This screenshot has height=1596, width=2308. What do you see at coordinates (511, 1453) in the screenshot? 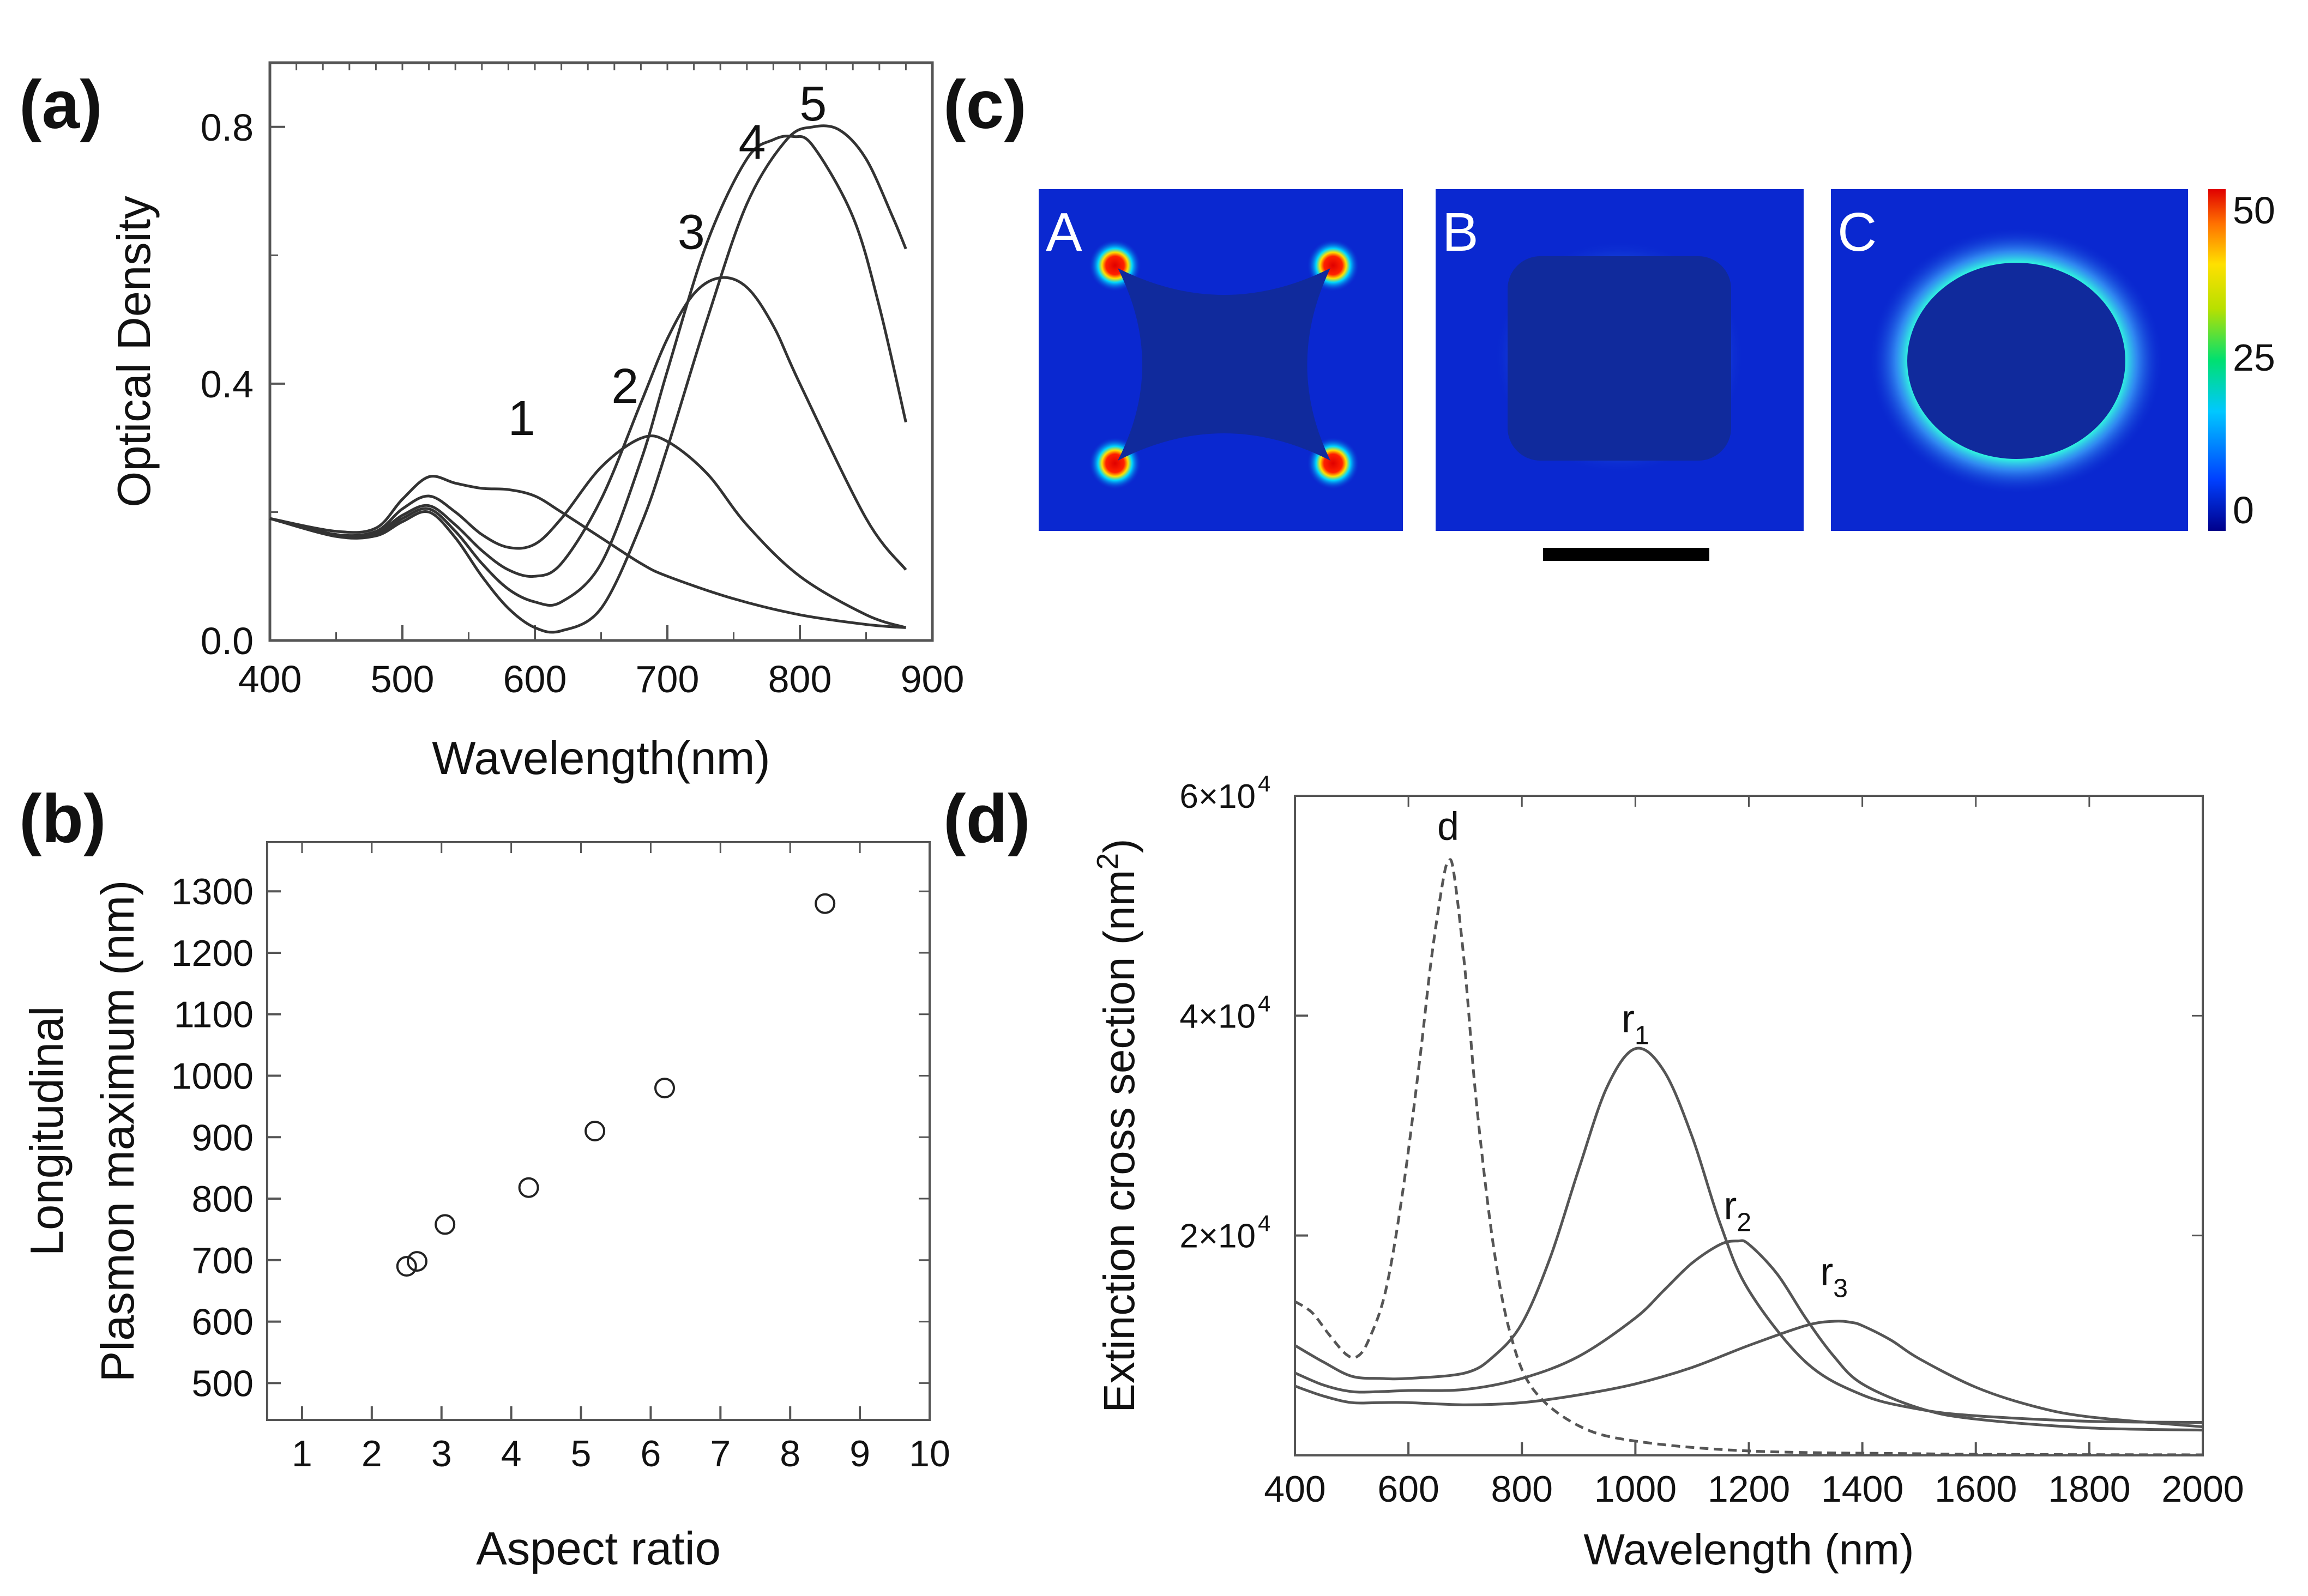
I see `b-xtick-label-4: 4` at bounding box center [511, 1453].